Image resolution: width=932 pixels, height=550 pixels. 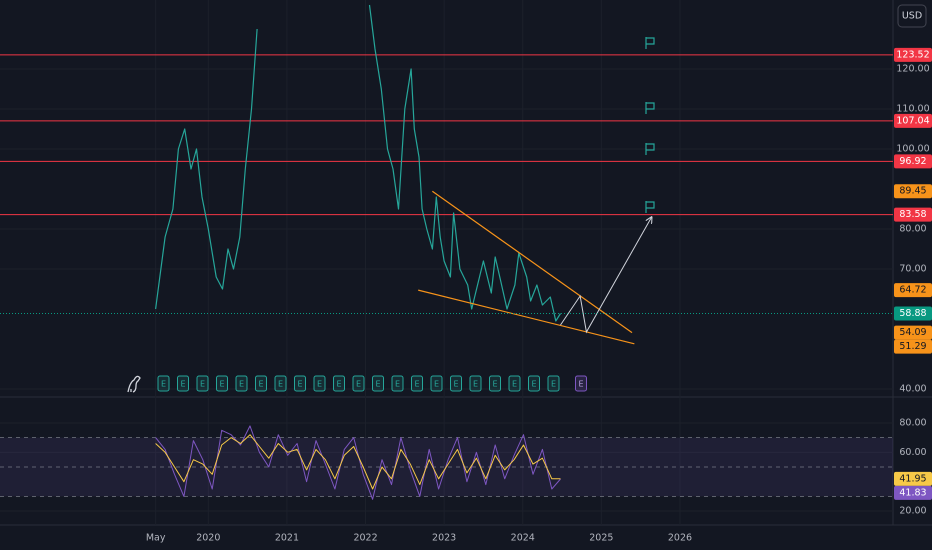 I want to click on y-tick-label: 20.00, so click(x=912, y=511).